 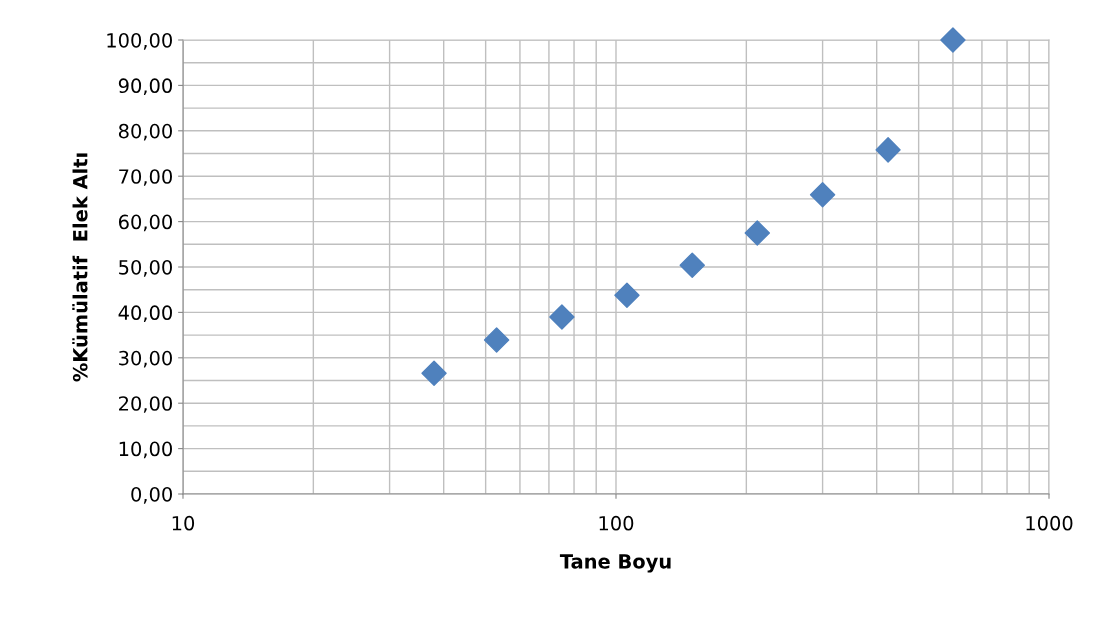 I want to click on y-tick-label: 10,00, so click(x=145, y=450).